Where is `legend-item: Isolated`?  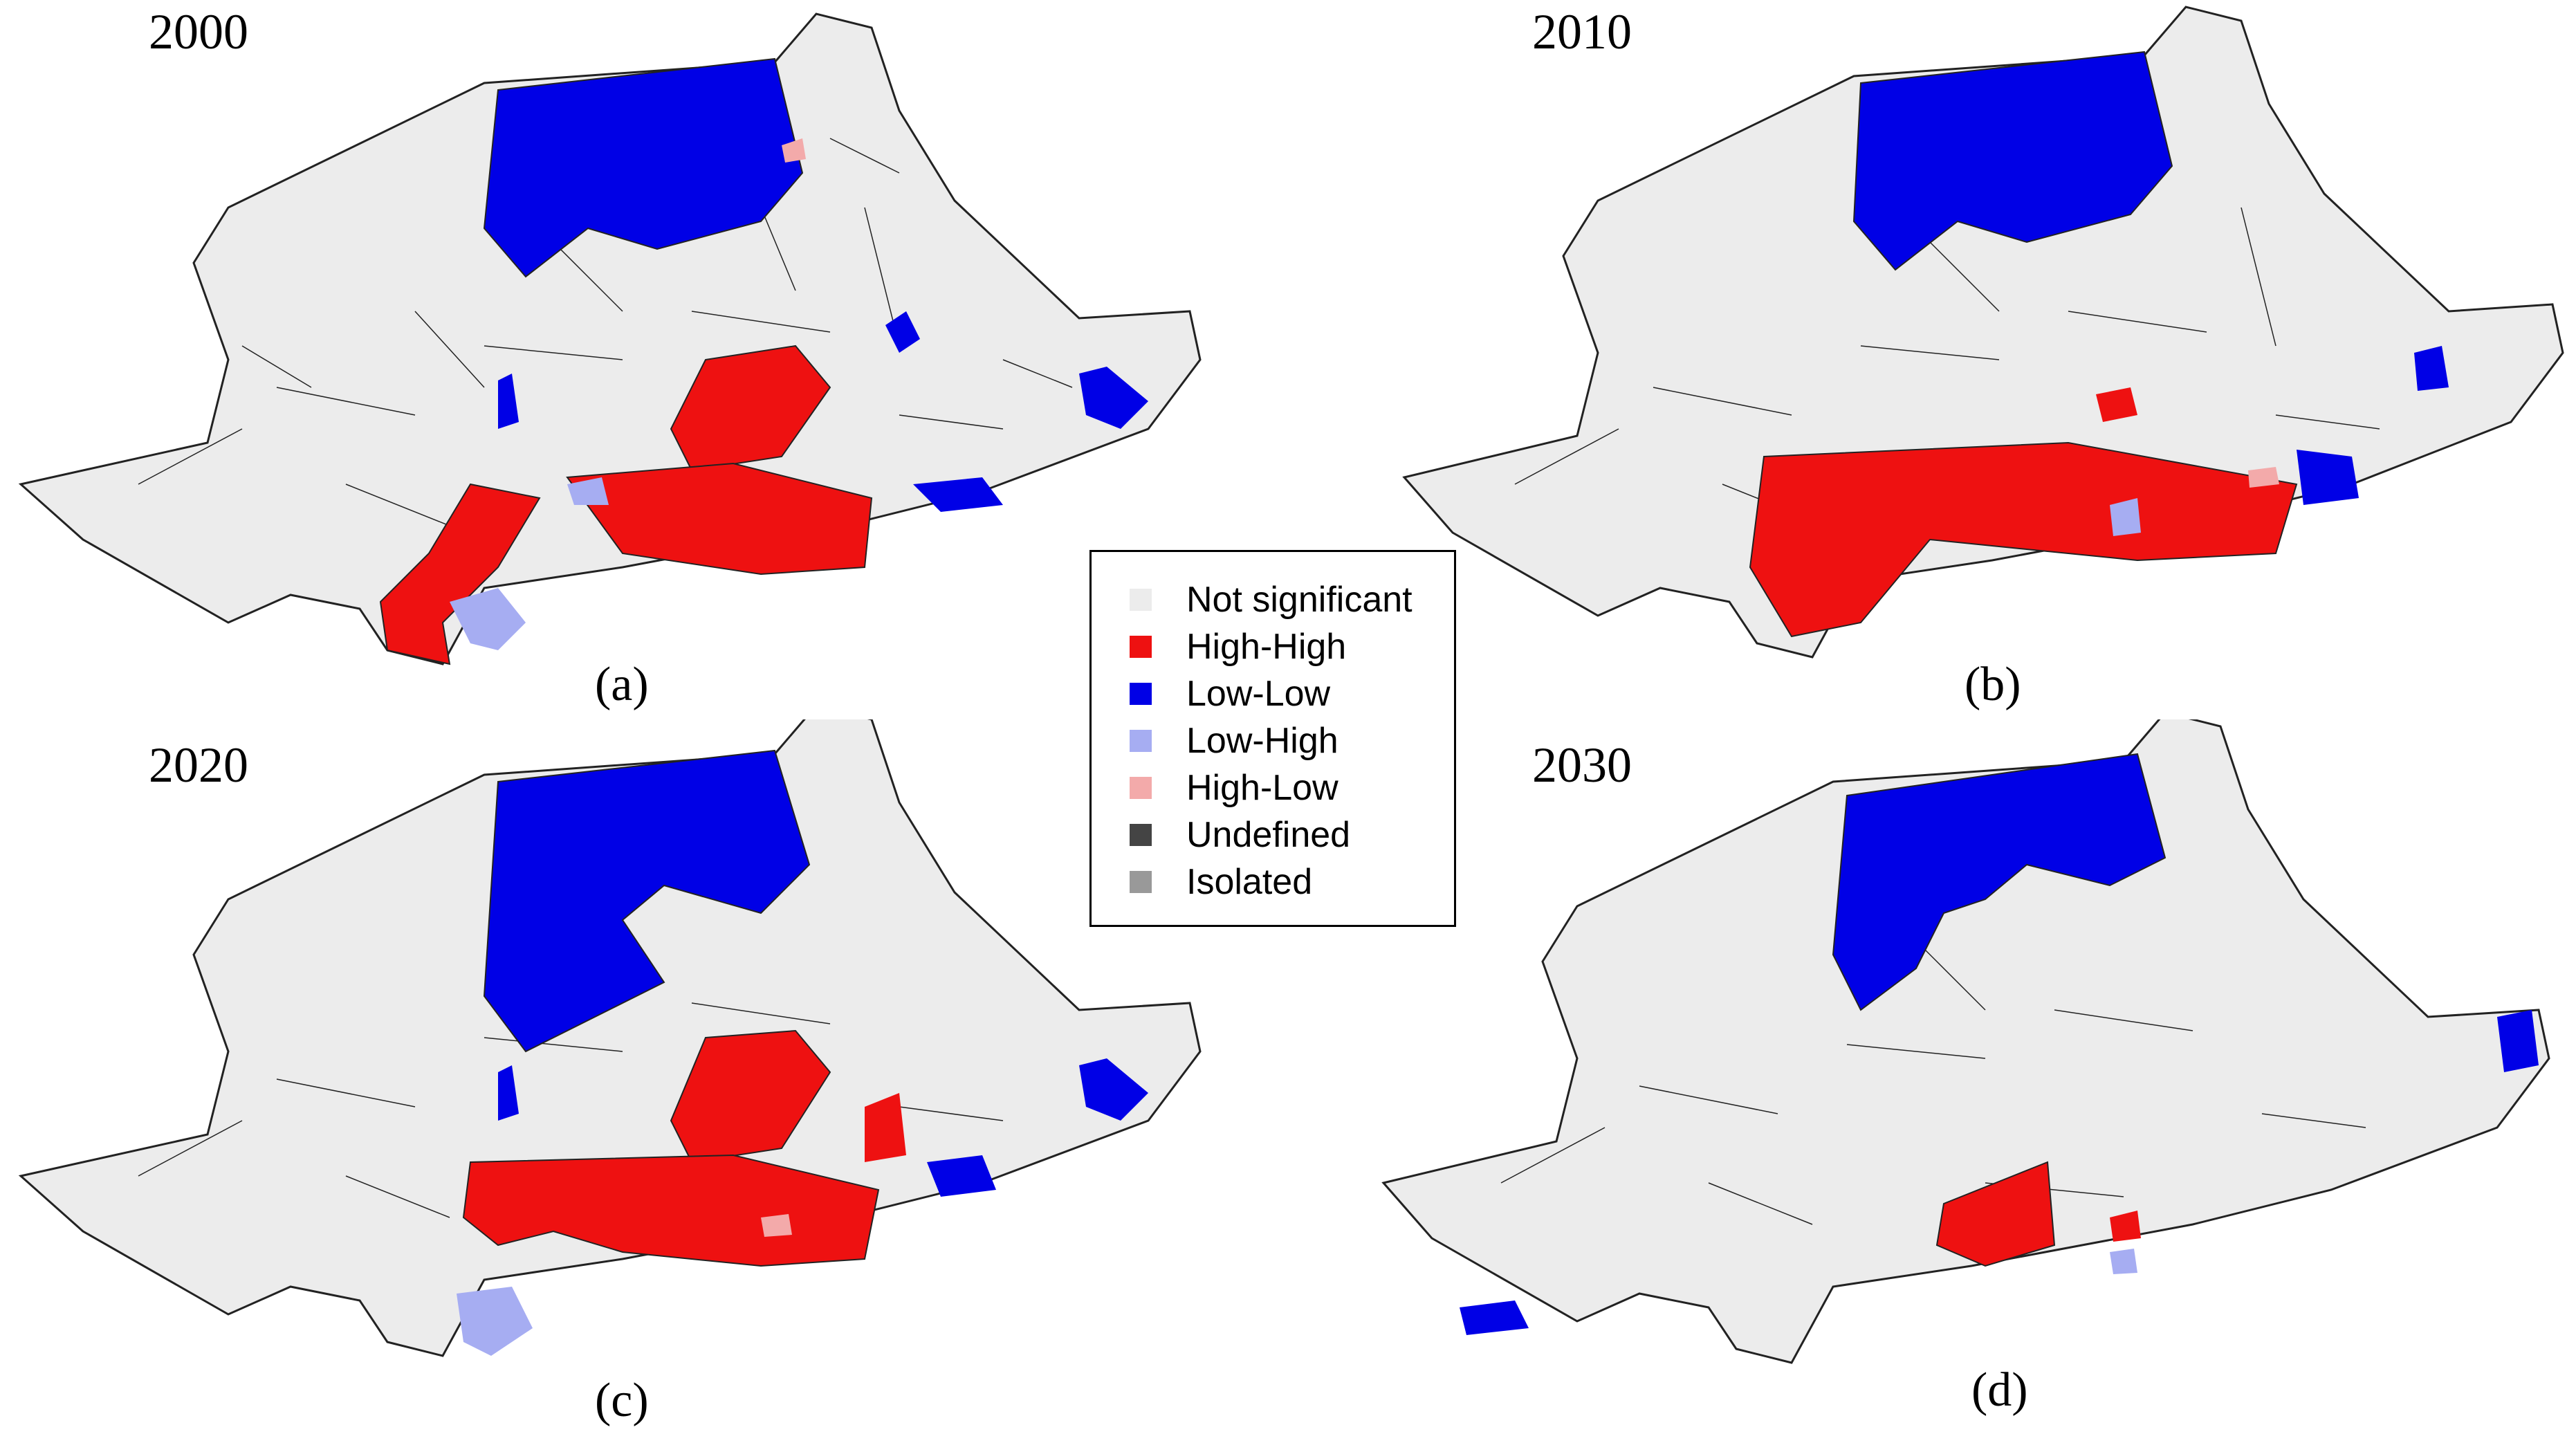 legend-item: Isolated is located at coordinates (1221, 882).